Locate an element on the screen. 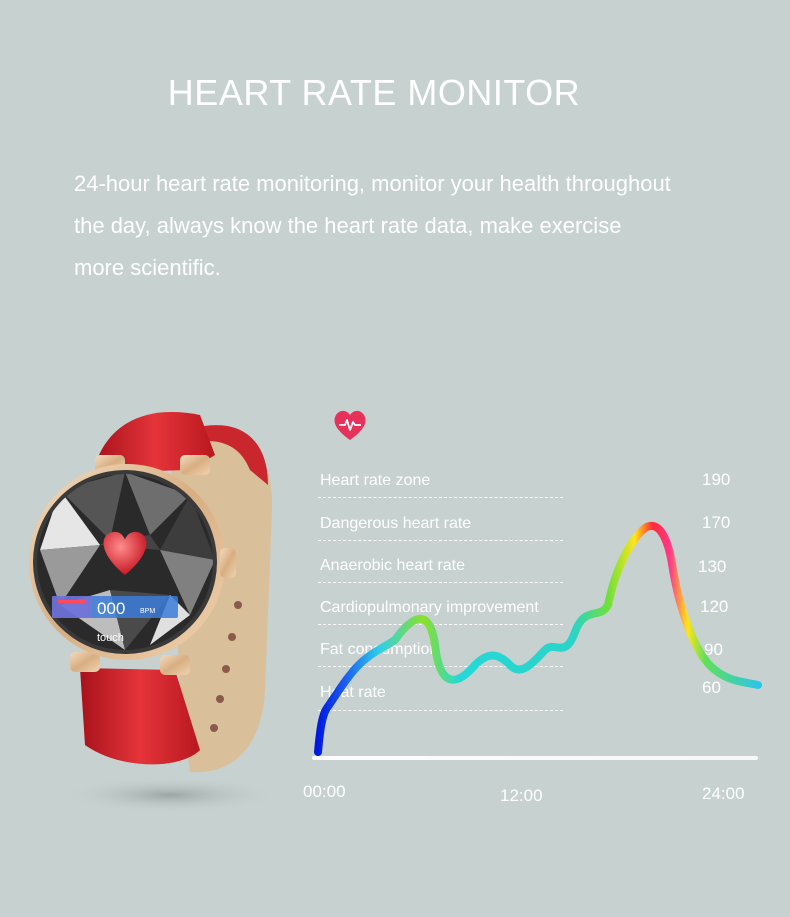 The width and height of the screenshot is (790, 917). heart-rate-curve is located at coordinates (537, 641).